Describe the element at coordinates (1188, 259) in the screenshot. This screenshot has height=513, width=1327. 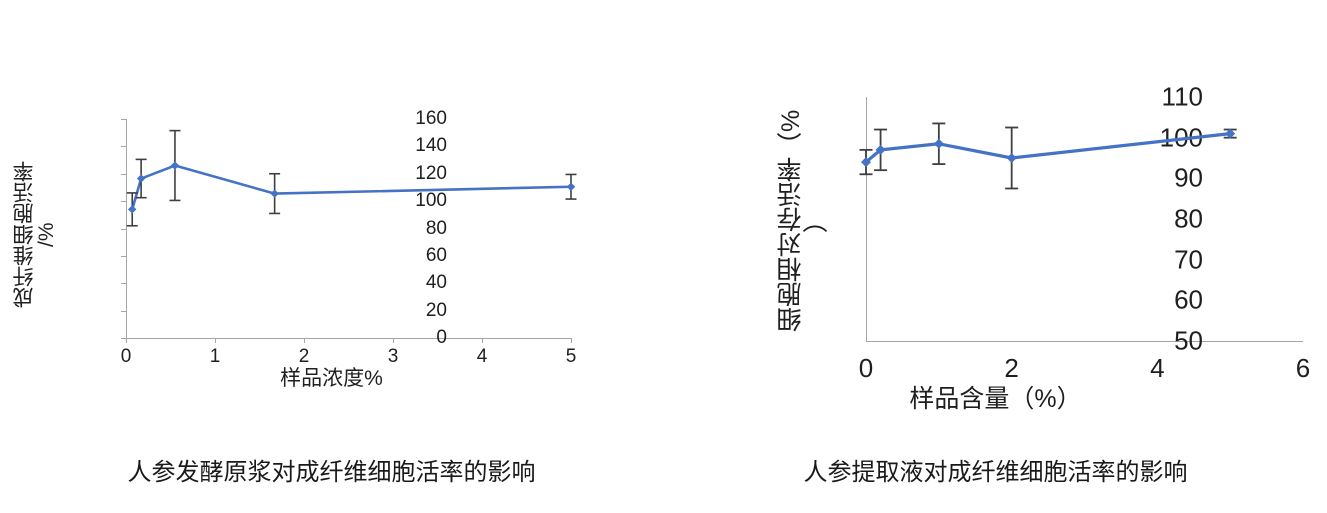
I see `y-tick-label: 70` at that location.